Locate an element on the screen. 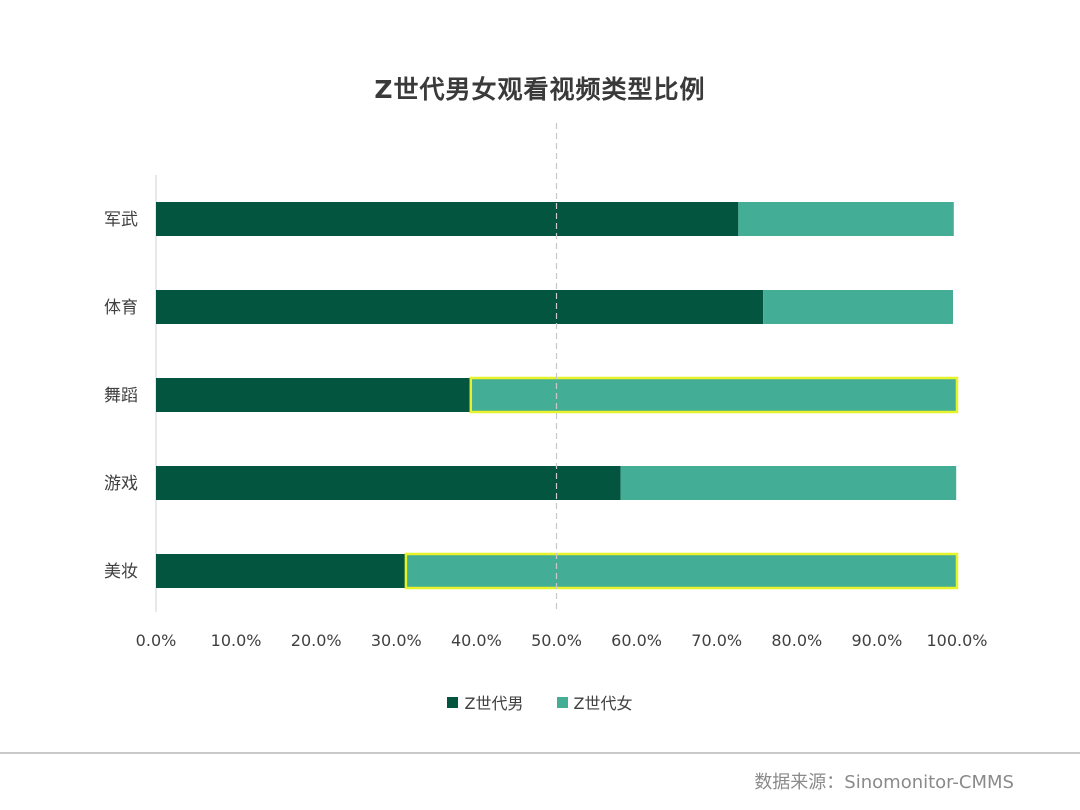  category-label-2: 舞蹈 is located at coordinates (121, 396).